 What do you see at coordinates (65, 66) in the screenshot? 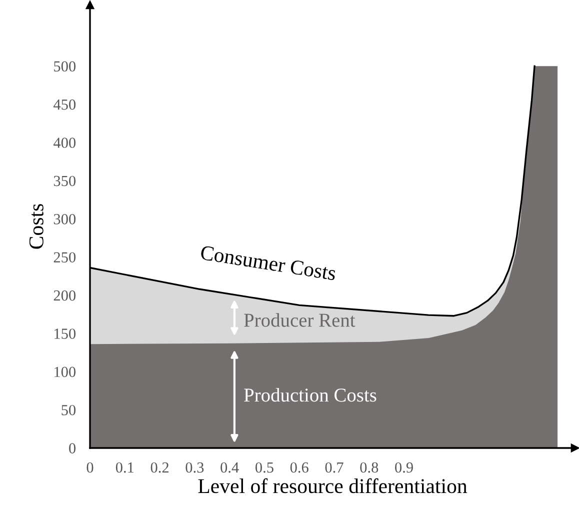
I see `y-tick-label: 500` at bounding box center [65, 66].